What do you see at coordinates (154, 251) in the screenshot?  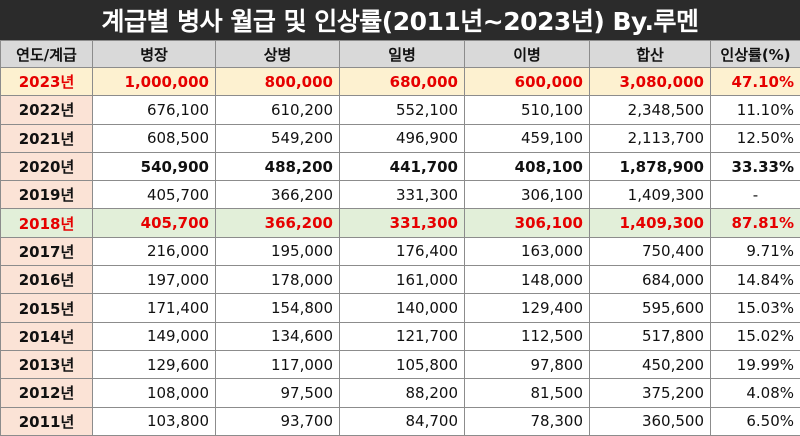 I see `sergeant-cell: 216,000` at bounding box center [154, 251].